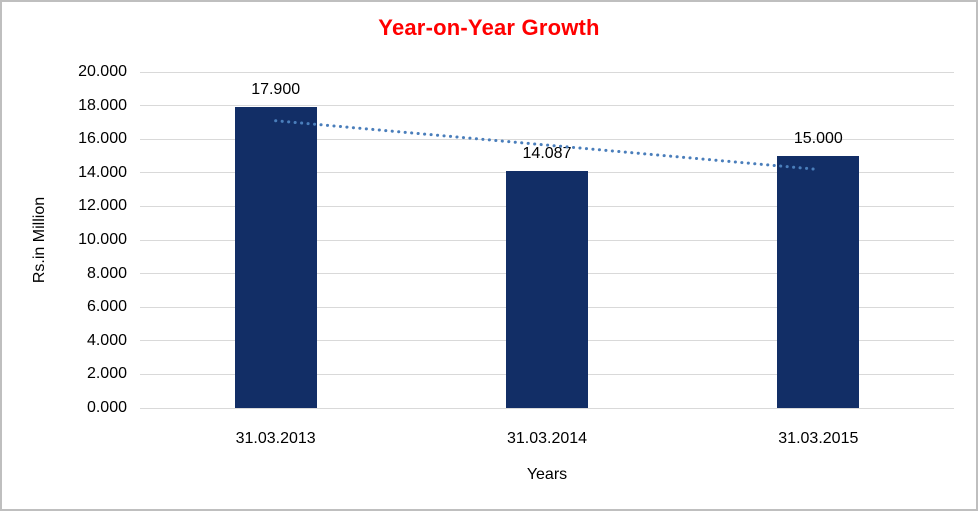 The image size is (978, 511). What do you see at coordinates (276, 90) in the screenshot?
I see `bar-value-label: 17.900` at bounding box center [276, 90].